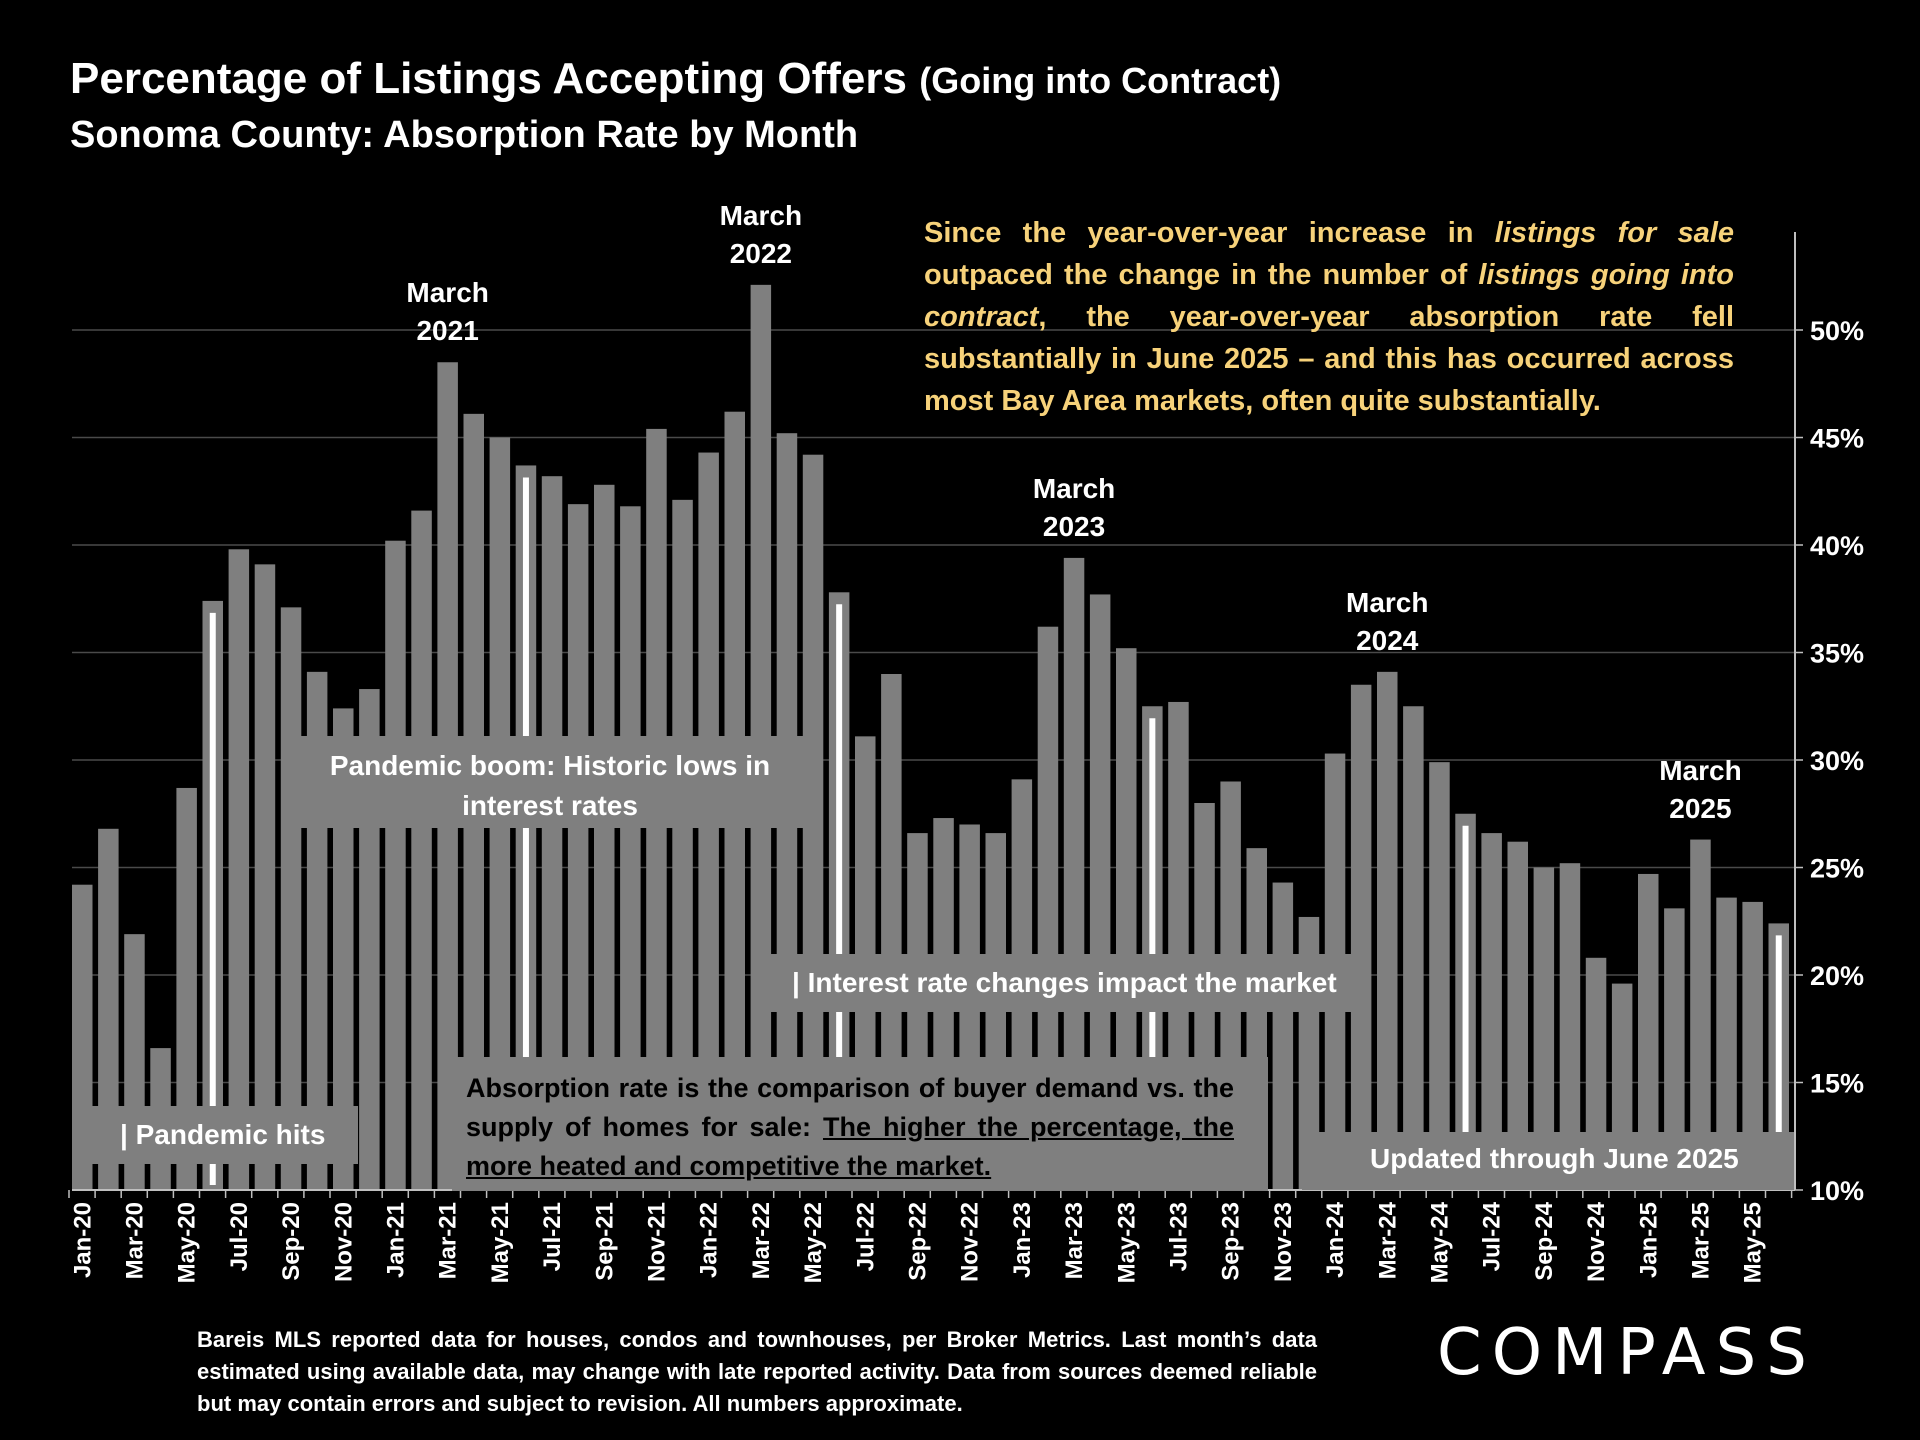 The width and height of the screenshot is (1920, 1440). What do you see at coordinates (709, 1240) in the screenshot?
I see `x-tick-label: Jan-22` at bounding box center [709, 1240].